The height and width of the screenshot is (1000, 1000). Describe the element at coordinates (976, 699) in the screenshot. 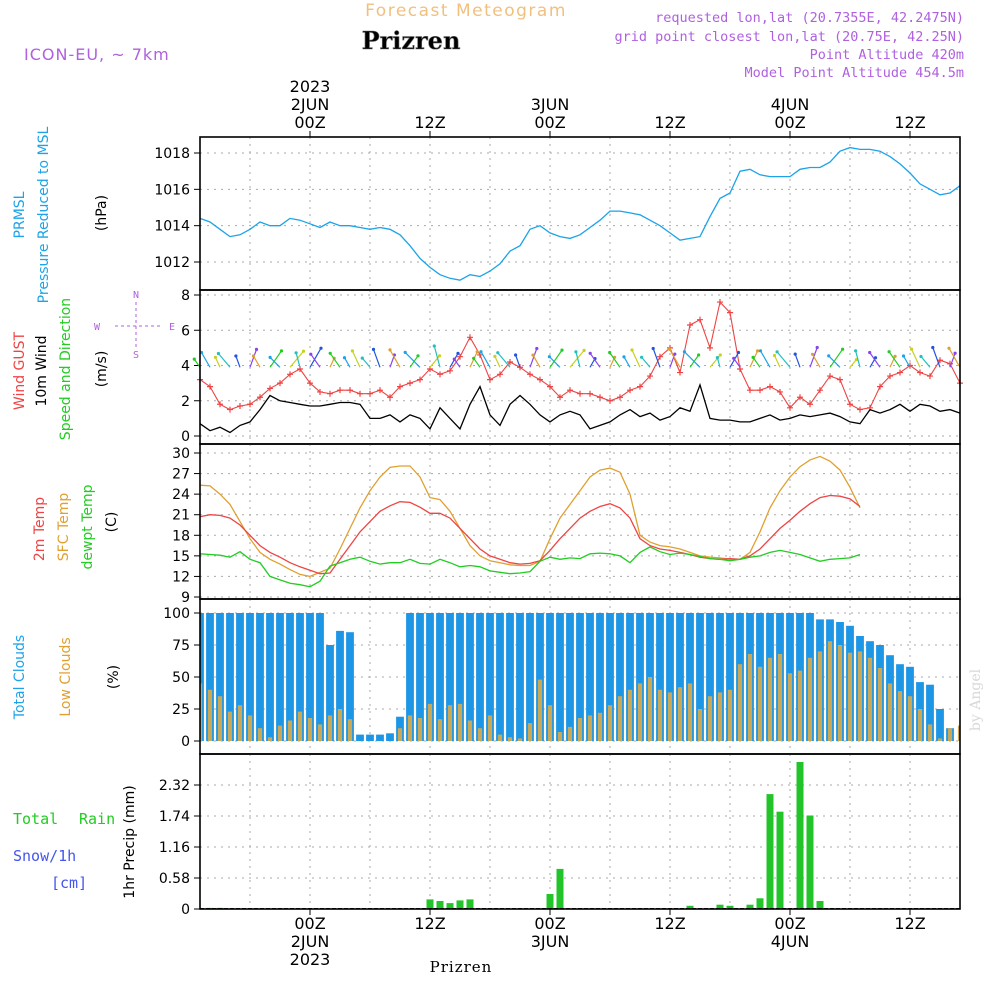

I see `watermark: by Angel` at that location.